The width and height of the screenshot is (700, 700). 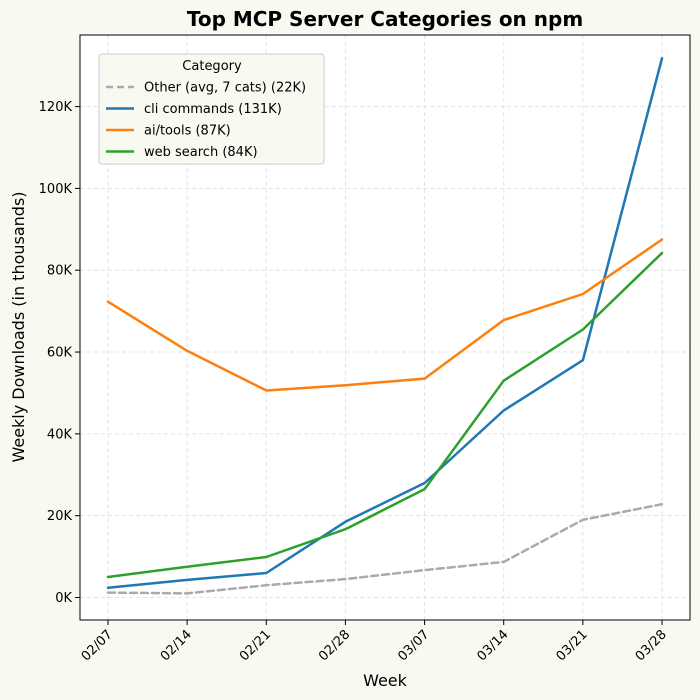 I want to click on x-tick-label: 02/14, so click(x=176, y=645).